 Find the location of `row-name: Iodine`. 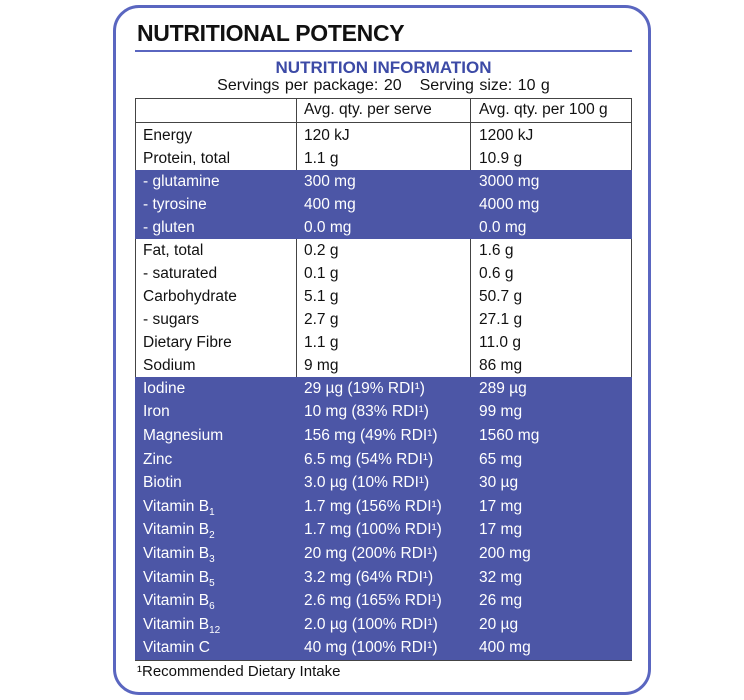

row-name: Iodine is located at coordinates (164, 389).